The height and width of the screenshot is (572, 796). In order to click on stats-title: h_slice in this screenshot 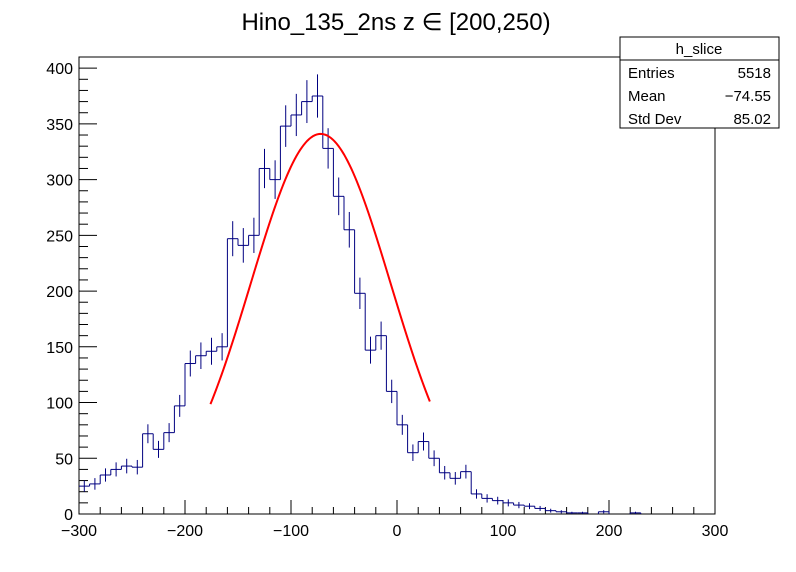, I will do `click(699, 49)`.